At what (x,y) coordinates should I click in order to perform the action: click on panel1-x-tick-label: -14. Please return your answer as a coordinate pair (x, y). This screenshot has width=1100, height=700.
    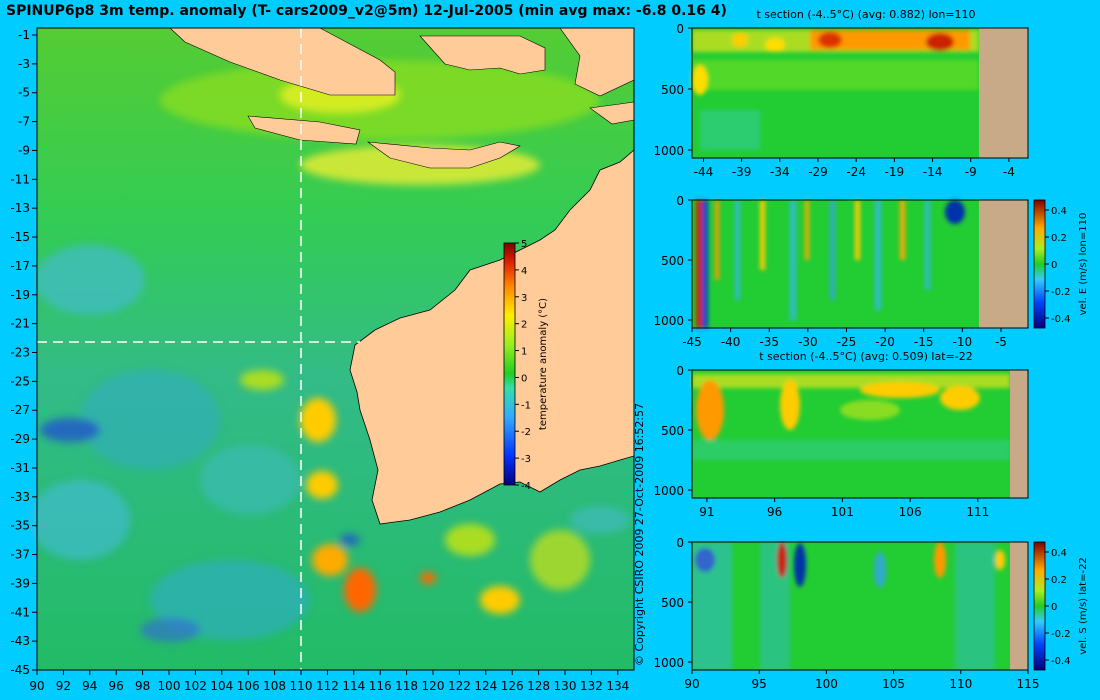
    Looking at the image, I should click on (933, 172).